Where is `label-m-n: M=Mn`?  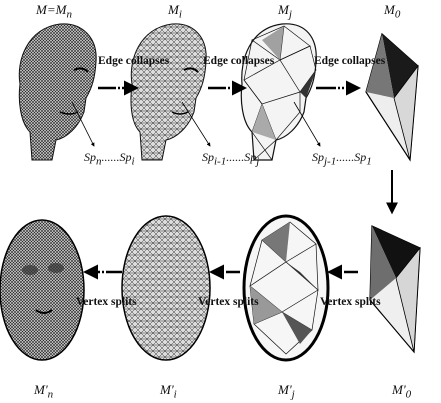 label-m-n: M=Mn is located at coordinates (54, 11).